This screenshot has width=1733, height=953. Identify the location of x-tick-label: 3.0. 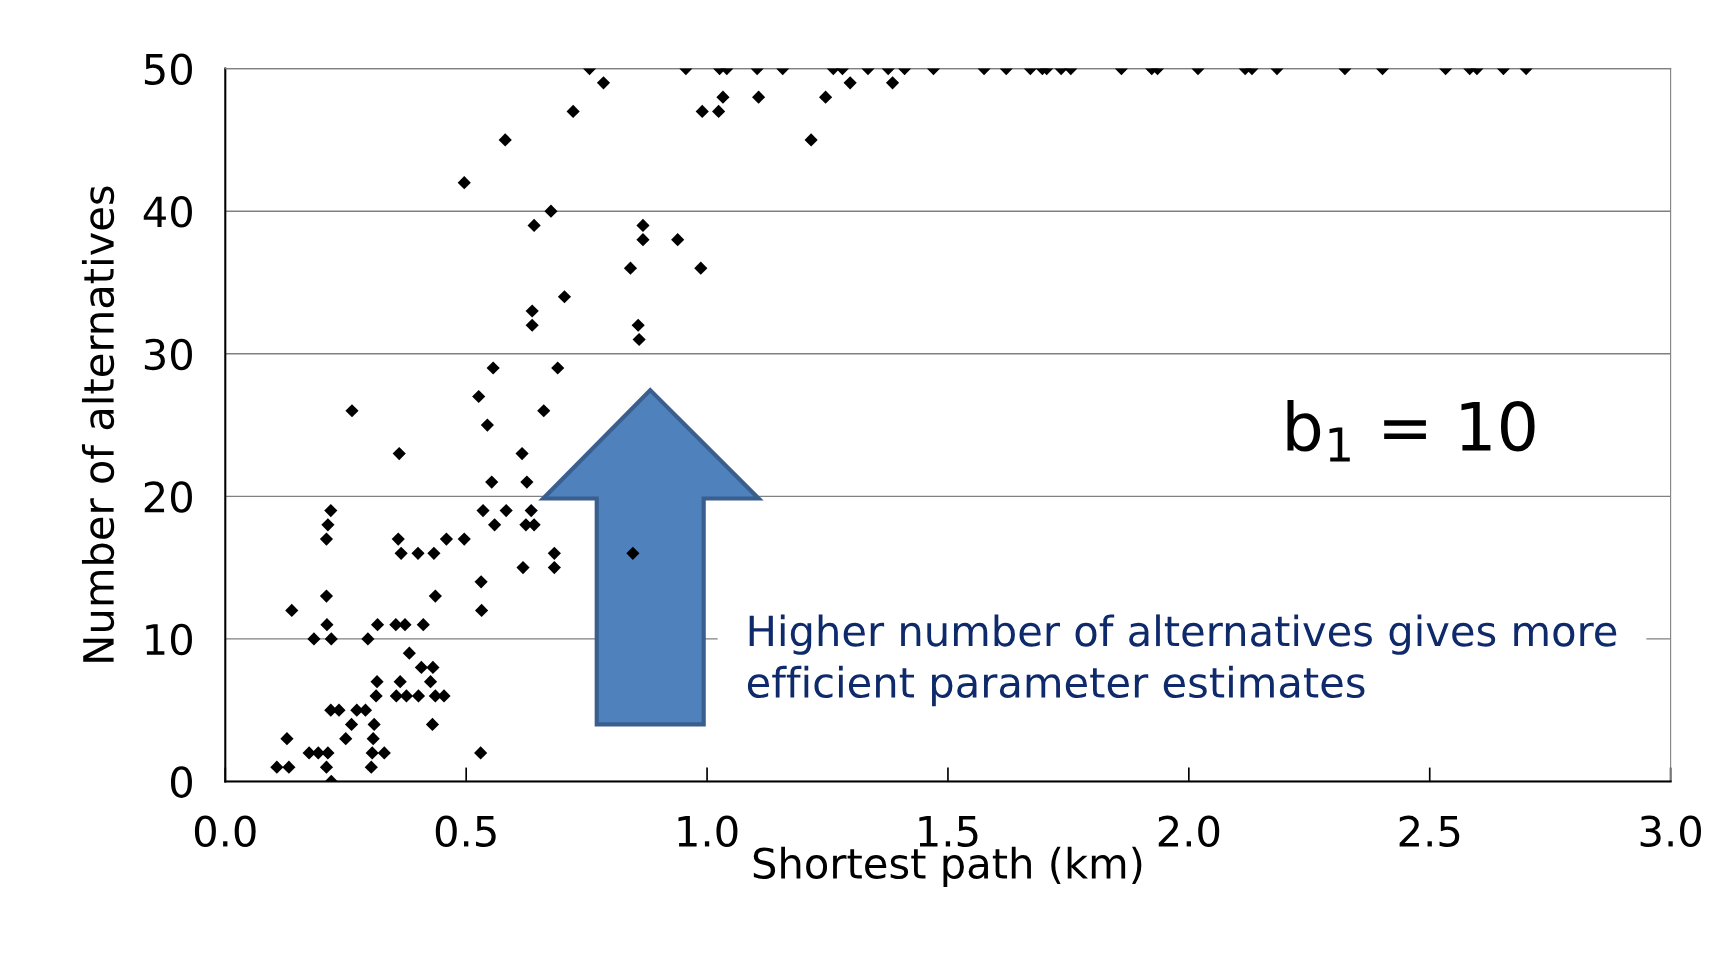
(1670, 831).